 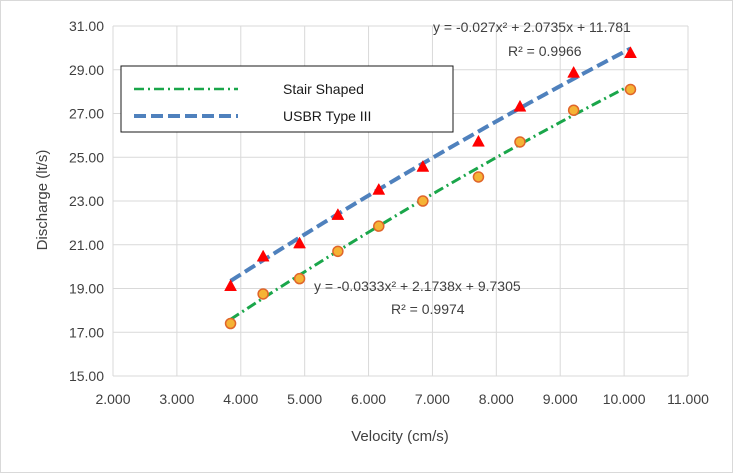 I want to click on y-tick-label: 25.00, so click(x=86, y=157).